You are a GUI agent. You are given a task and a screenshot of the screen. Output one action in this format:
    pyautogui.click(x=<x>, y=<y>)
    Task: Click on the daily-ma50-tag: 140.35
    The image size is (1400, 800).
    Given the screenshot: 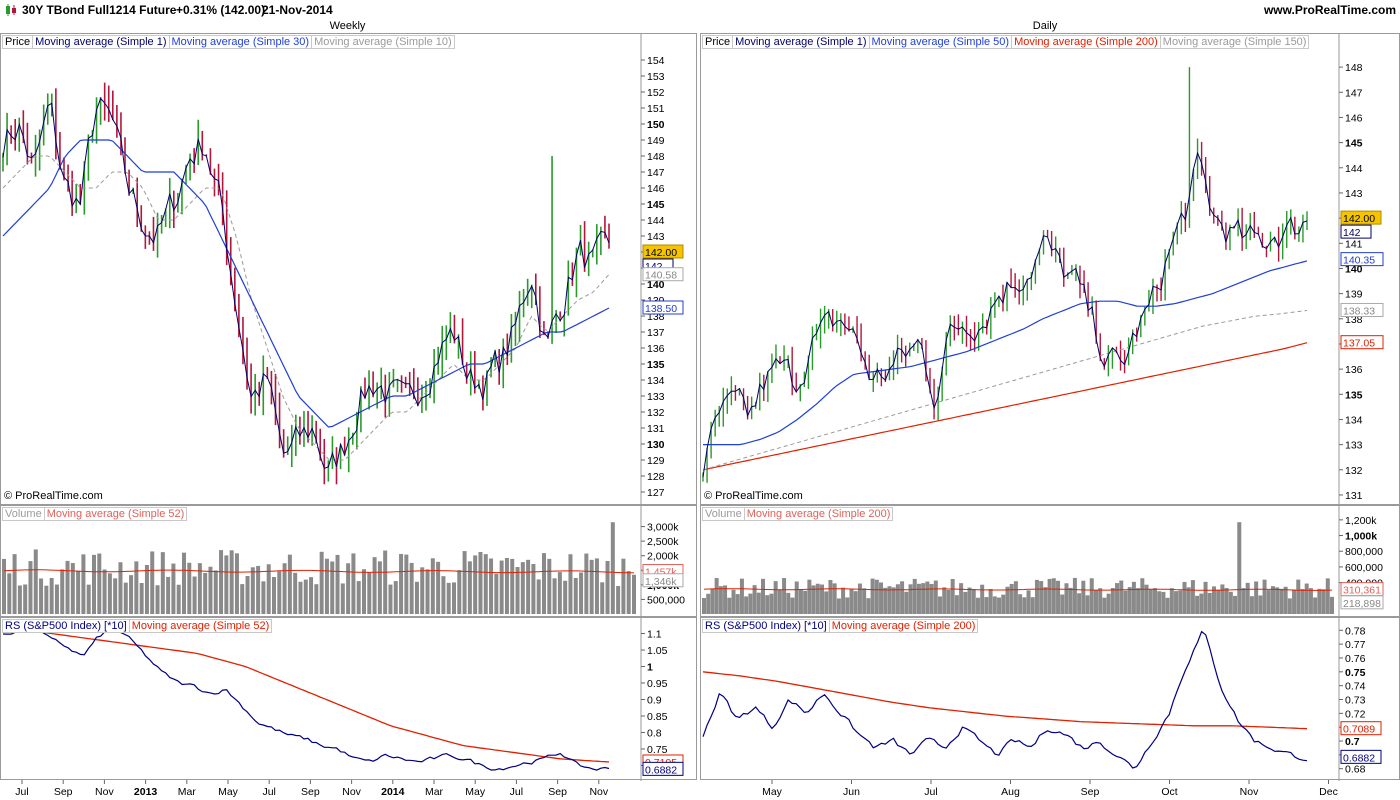 What is the action you would take?
    pyautogui.click(x=1362, y=259)
    